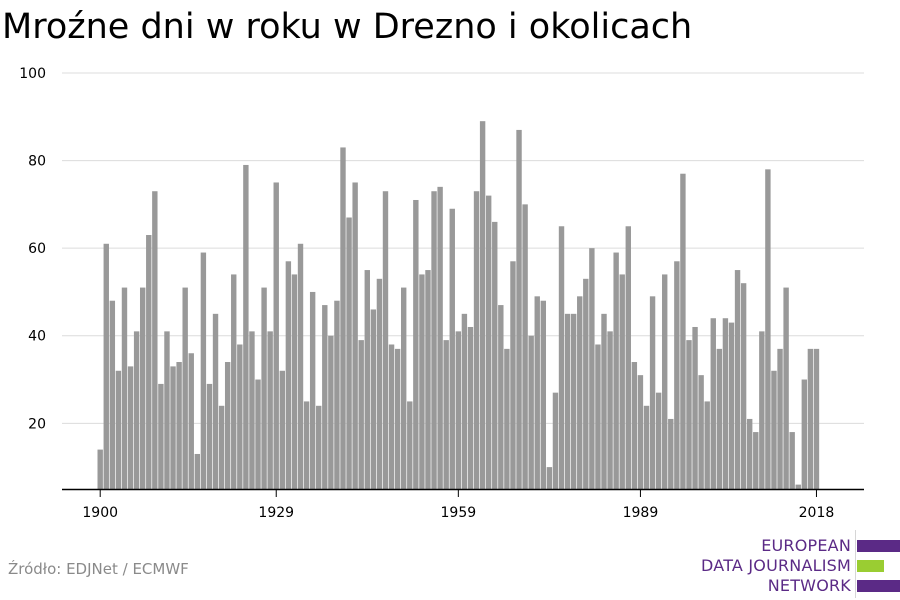 The image size is (900, 600). I want to click on y-tick-label: 40, so click(37, 337).